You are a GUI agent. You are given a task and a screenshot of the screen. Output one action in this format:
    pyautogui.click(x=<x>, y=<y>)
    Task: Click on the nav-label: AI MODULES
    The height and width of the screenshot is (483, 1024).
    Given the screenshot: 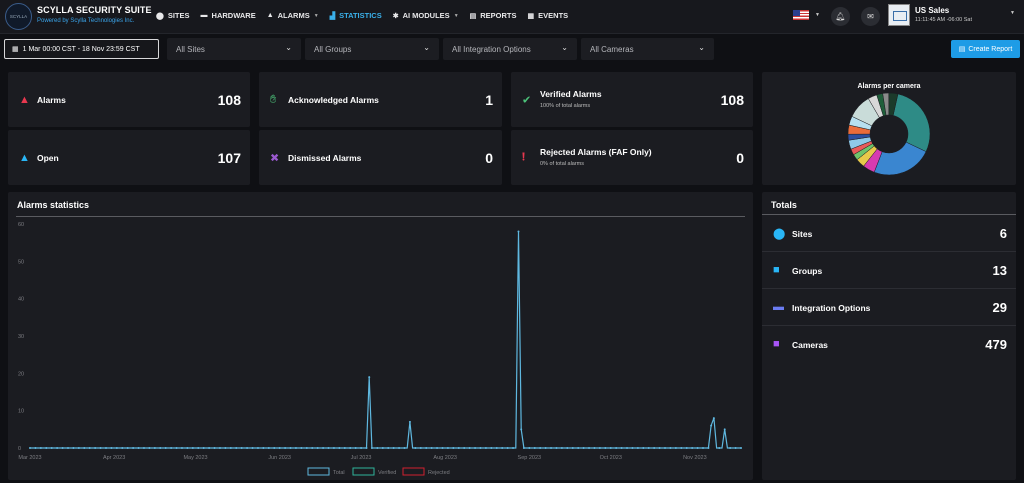 What is the action you would take?
    pyautogui.click(x=426, y=15)
    